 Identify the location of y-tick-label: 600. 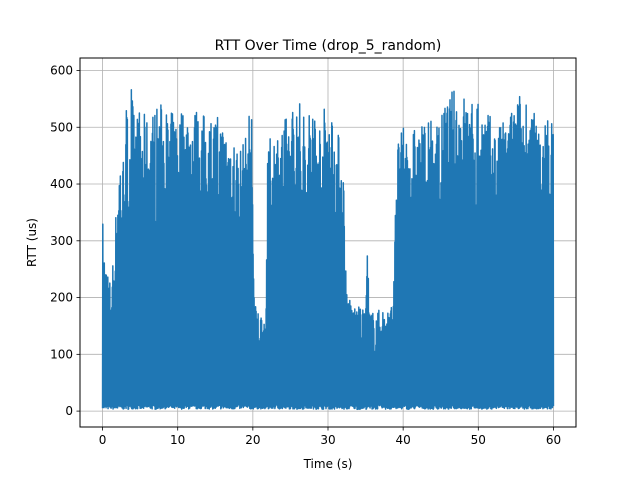
(61, 70).